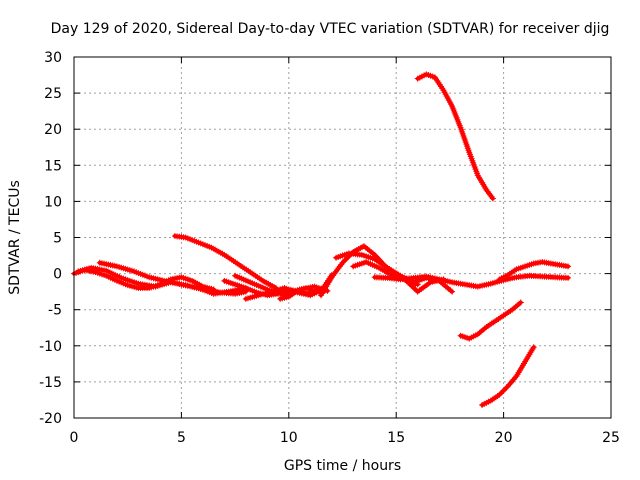 This screenshot has width=640, height=480. I want to click on y-tick-label: 30, so click(53, 58).